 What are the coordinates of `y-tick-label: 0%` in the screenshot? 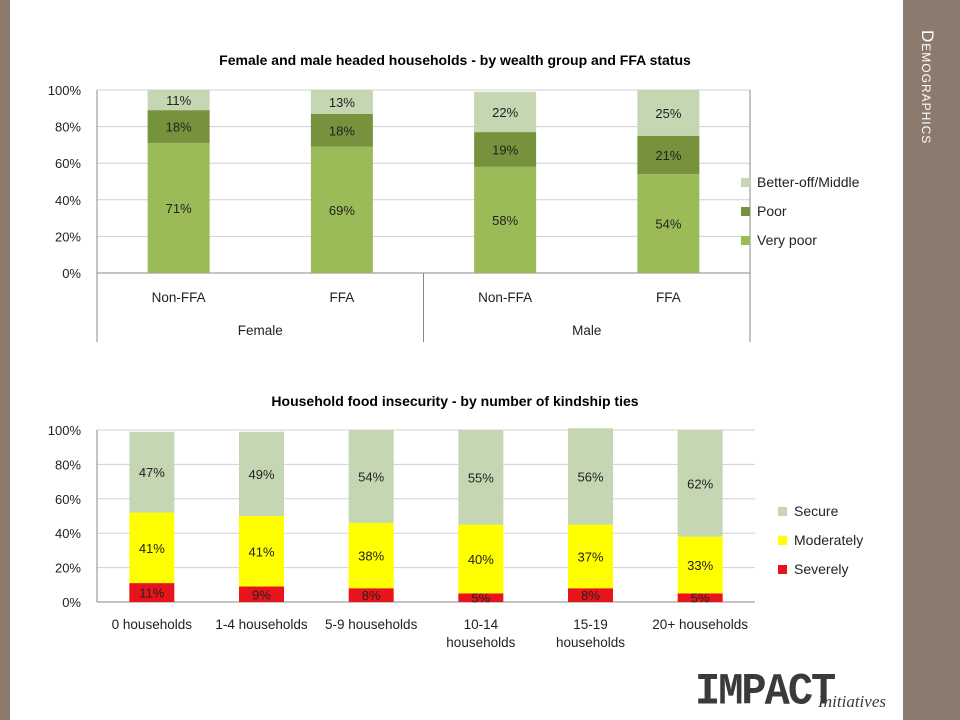 It's located at (71, 273).